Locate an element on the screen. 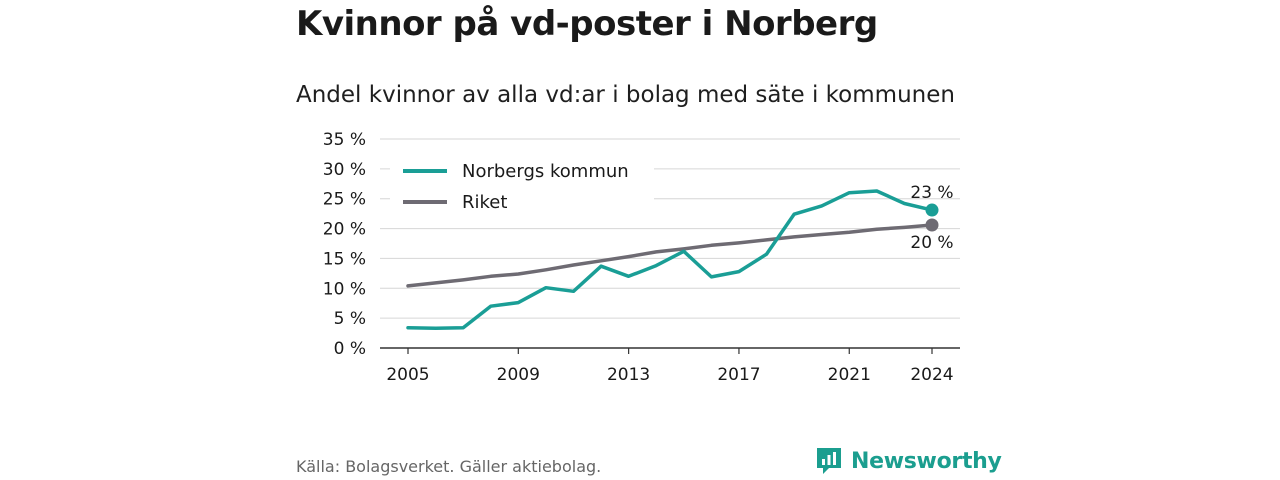  y-tick-label: 0 % is located at coordinates (350, 349).